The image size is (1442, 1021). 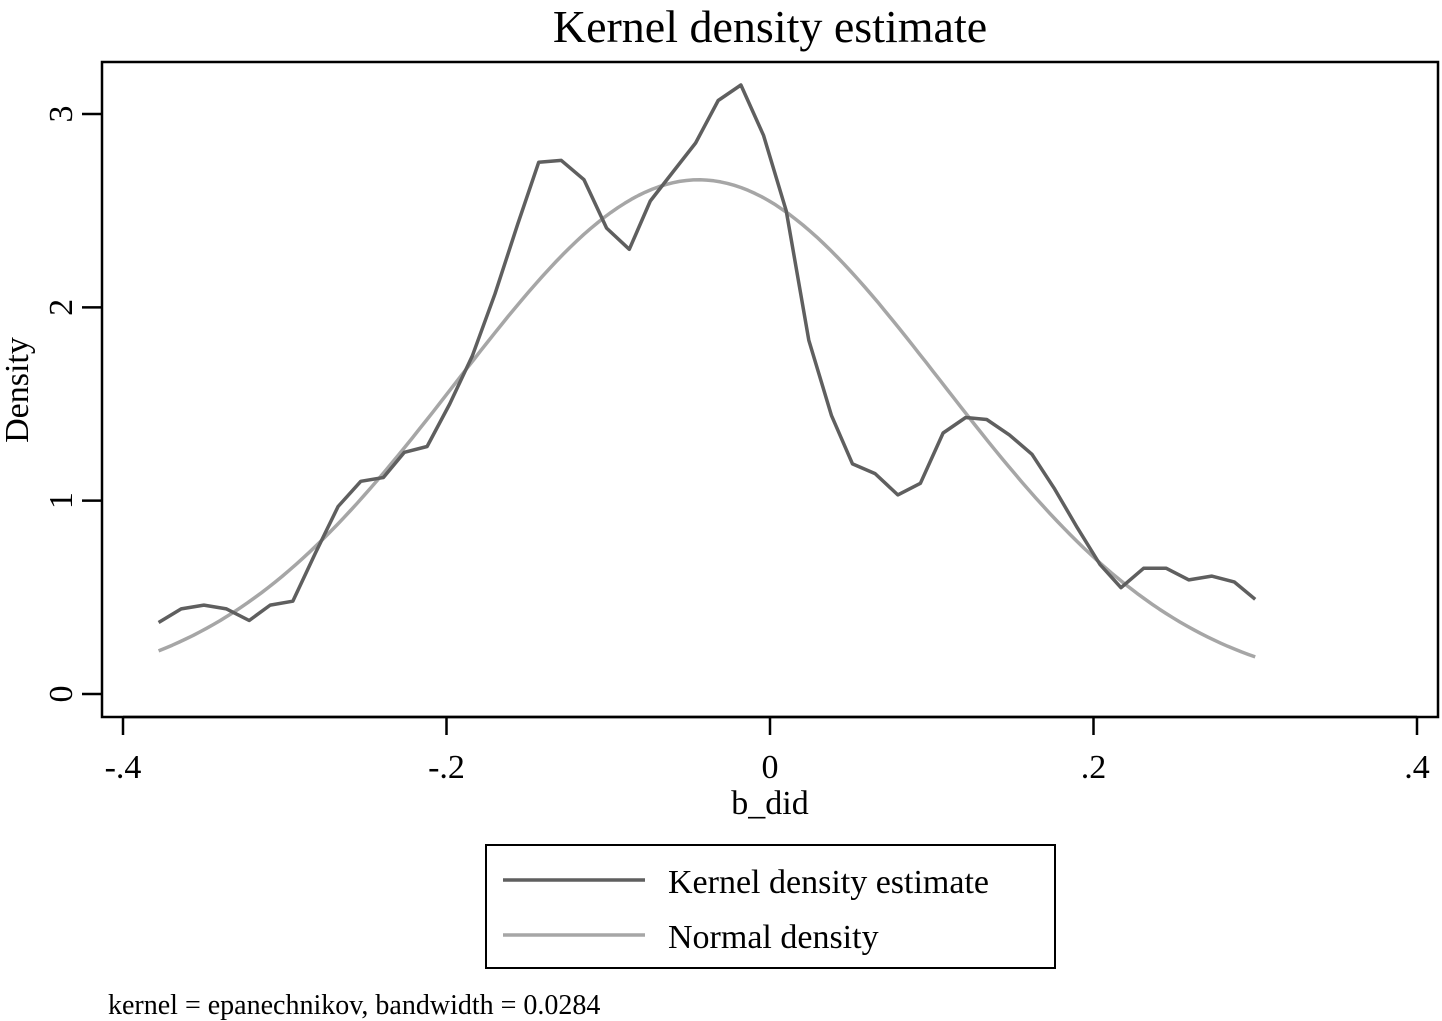 What do you see at coordinates (1094, 767) in the screenshot?
I see `x-tick-label: .2` at bounding box center [1094, 767].